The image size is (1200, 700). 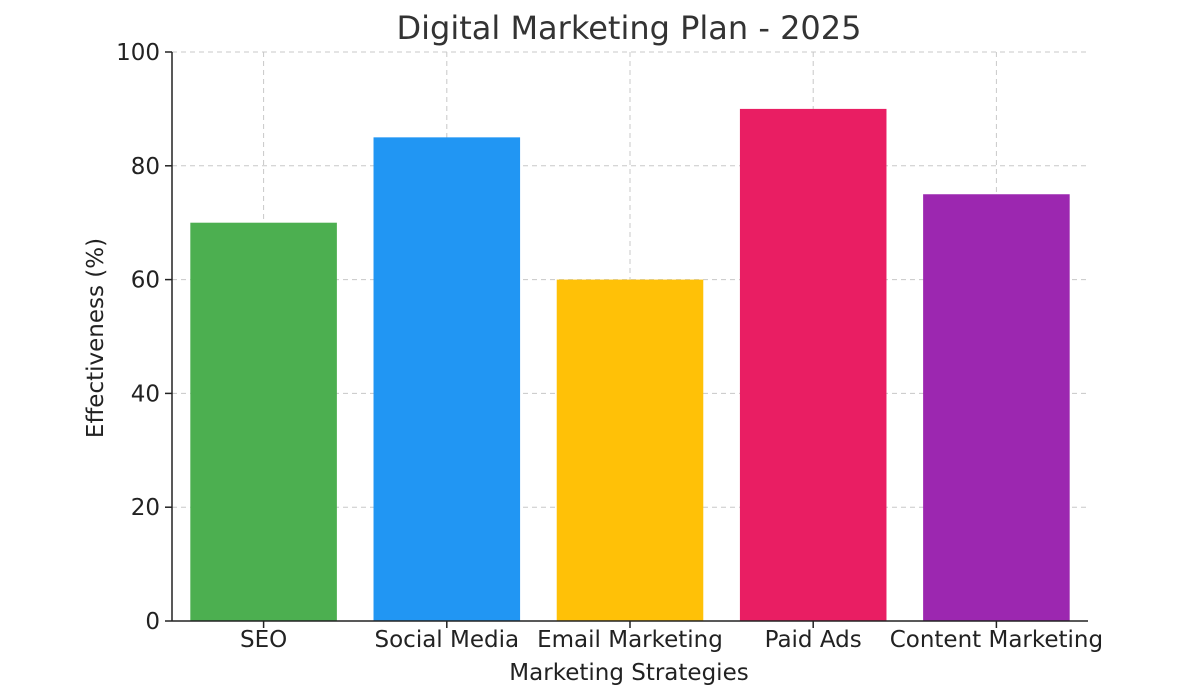 I want to click on bar-paid-ads, so click(x=813, y=364).